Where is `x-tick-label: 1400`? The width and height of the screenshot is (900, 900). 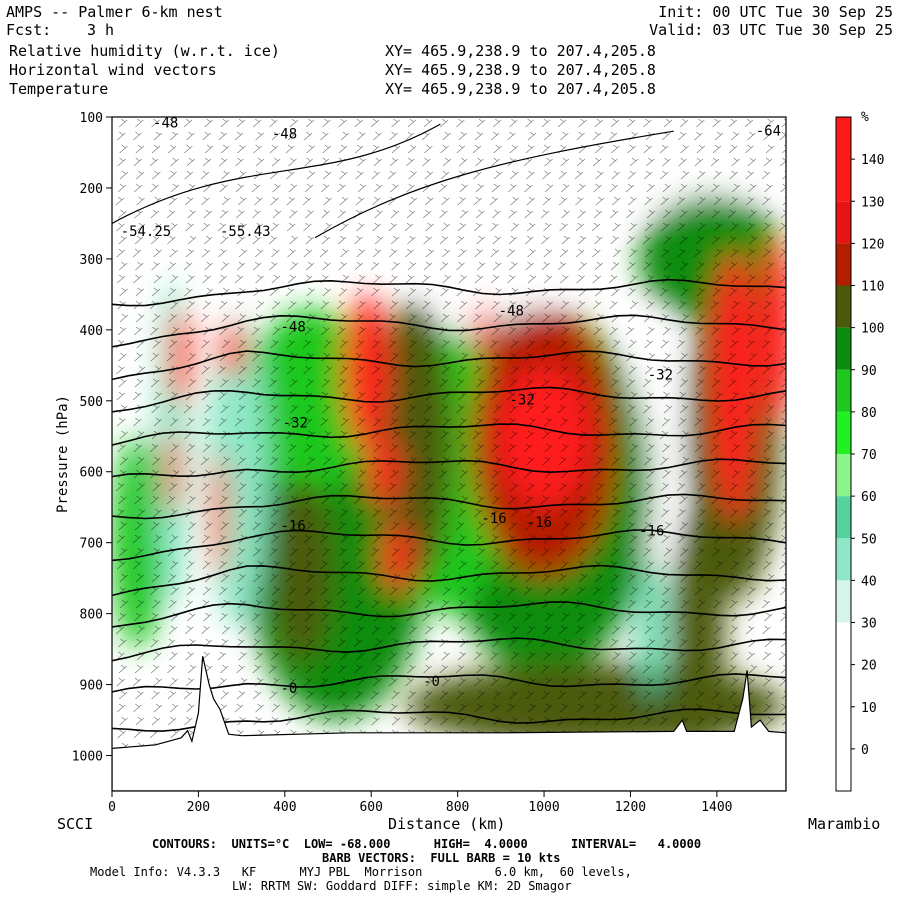
x-tick-label: 1400 is located at coordinates (716, 807).